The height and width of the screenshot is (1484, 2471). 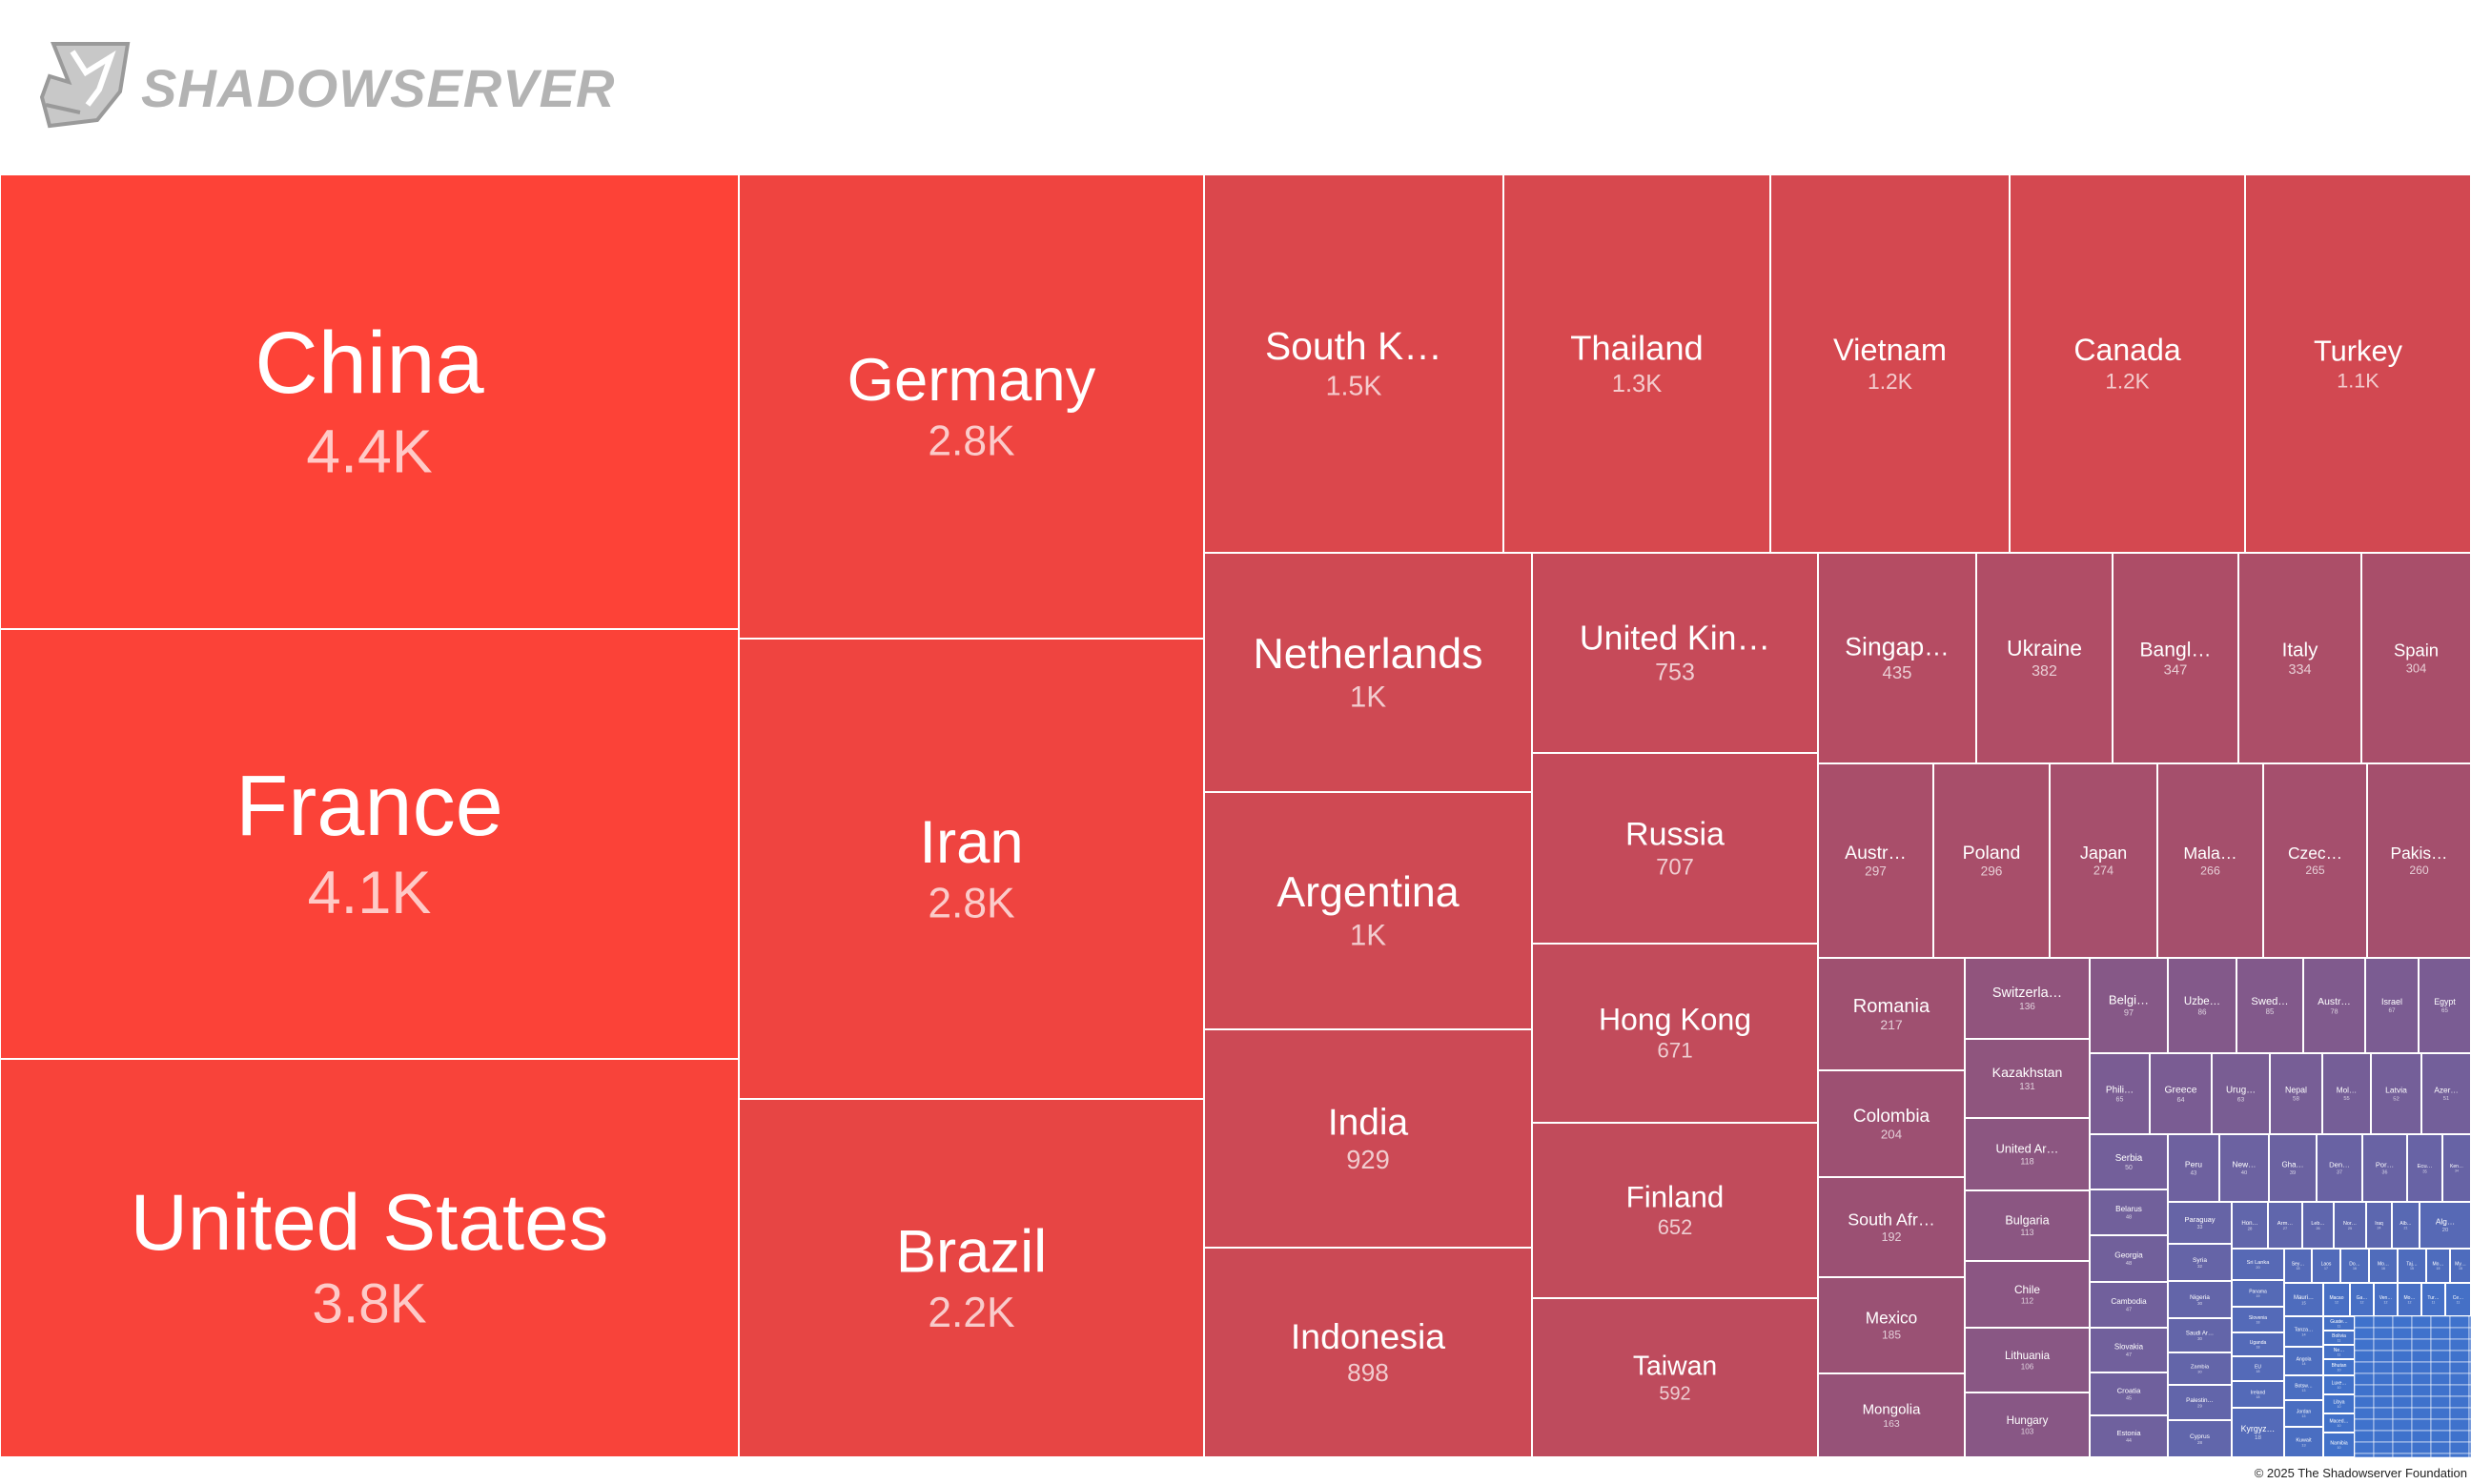 I want to click on treemap-cell-cambodia: Cambodia 47, so click(x=2129, y=1305).